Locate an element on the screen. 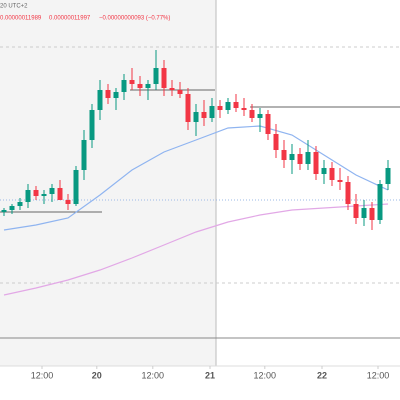 This screenshot has height=400, width=400. x-tick-label: 21 is located at coordinates (210, 375).